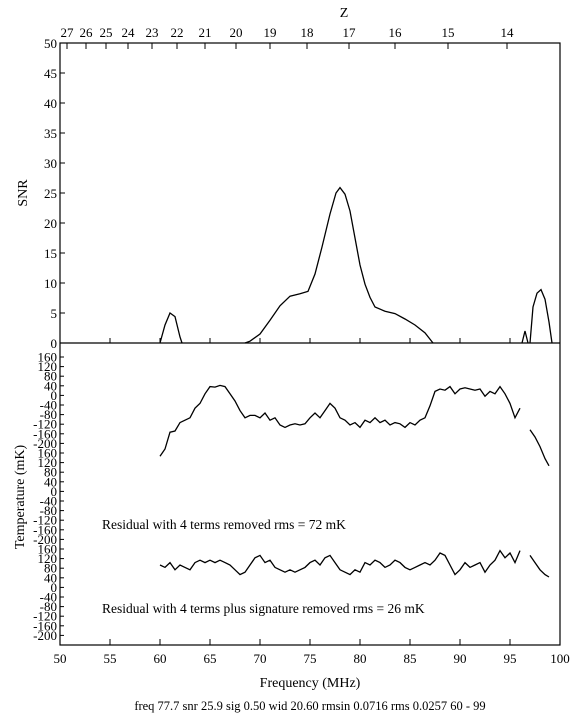 Image resolution: width=574 pixels, height=721 pixels. Describe the element at coordinates (205, 32) in the screenshot. I see `z-tick-label: 21` at that location.